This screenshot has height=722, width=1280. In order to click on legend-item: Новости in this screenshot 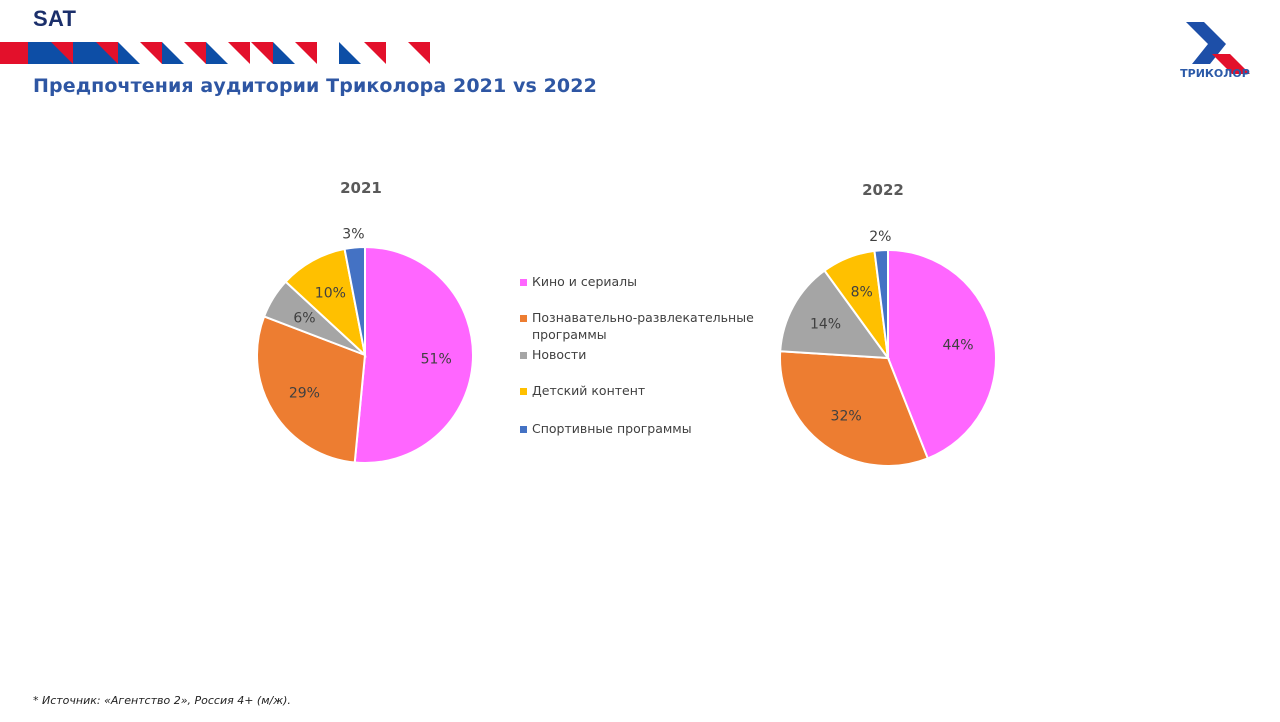, I will do `click(553, 354)`.